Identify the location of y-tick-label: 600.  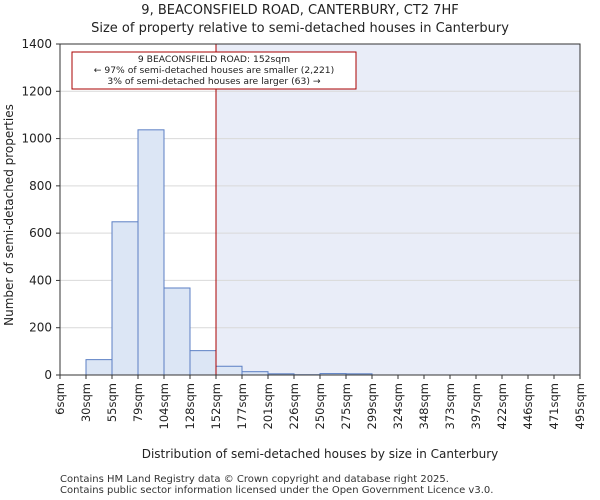
(40, 233).